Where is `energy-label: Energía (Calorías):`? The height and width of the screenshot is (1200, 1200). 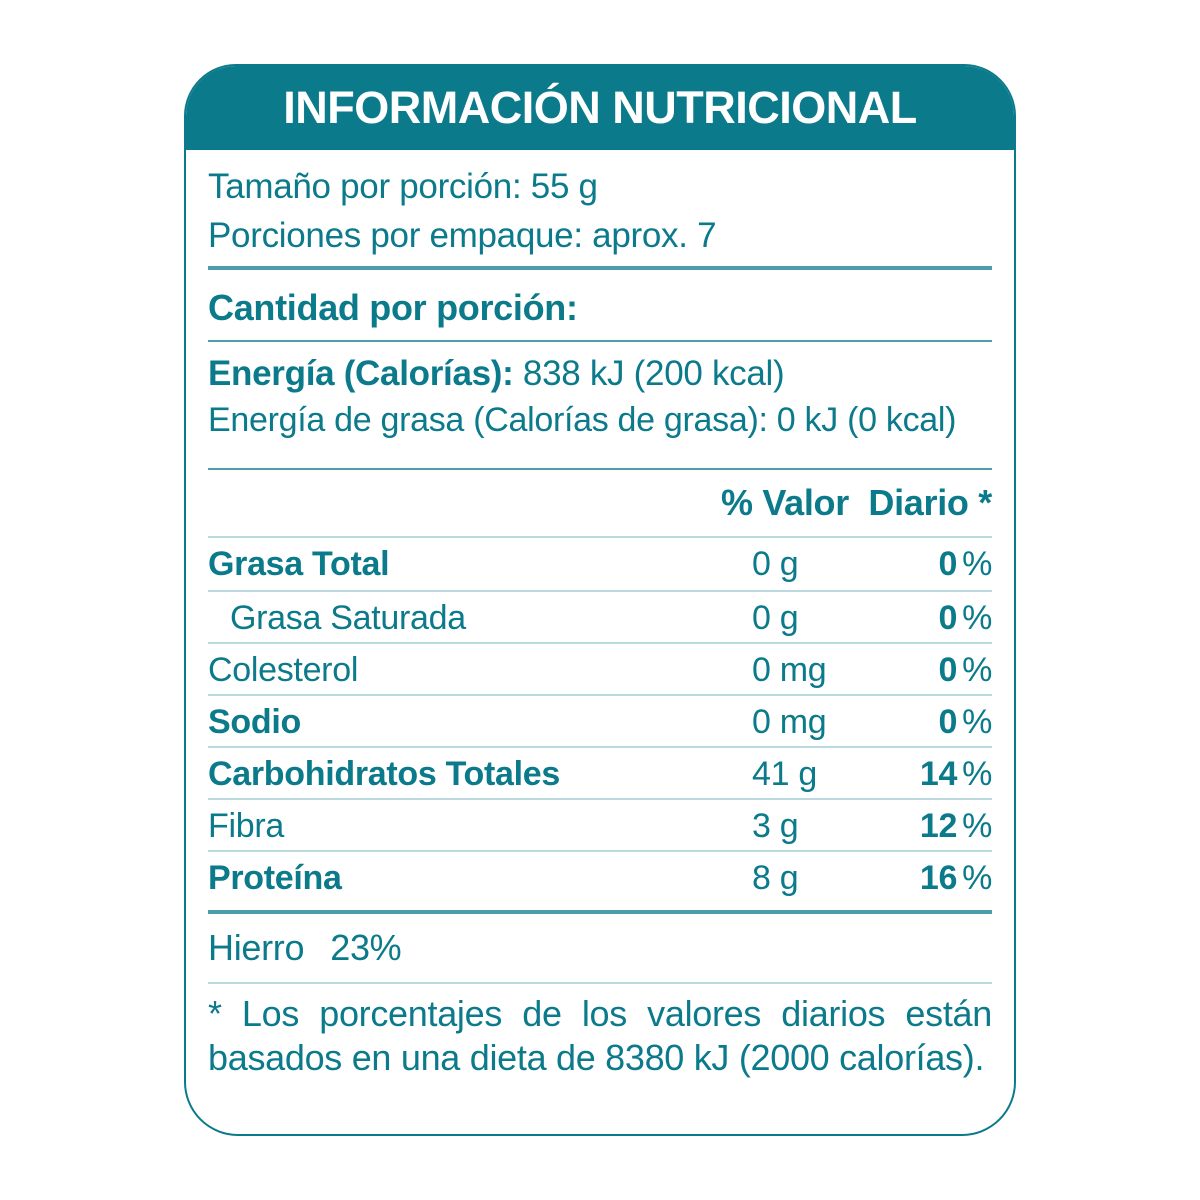 energy-label: Energía (Calorías): is located at coordinates (361, 373).